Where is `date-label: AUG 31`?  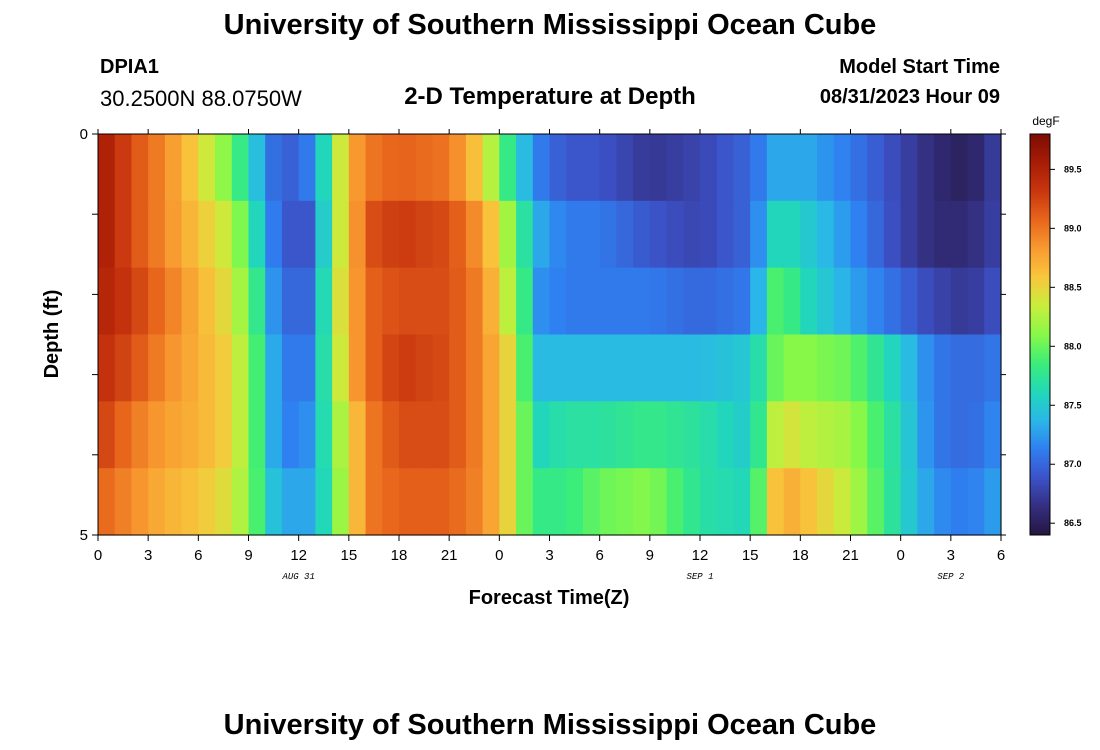
date-label: AUG 31 is located at coordinates (297, 577).